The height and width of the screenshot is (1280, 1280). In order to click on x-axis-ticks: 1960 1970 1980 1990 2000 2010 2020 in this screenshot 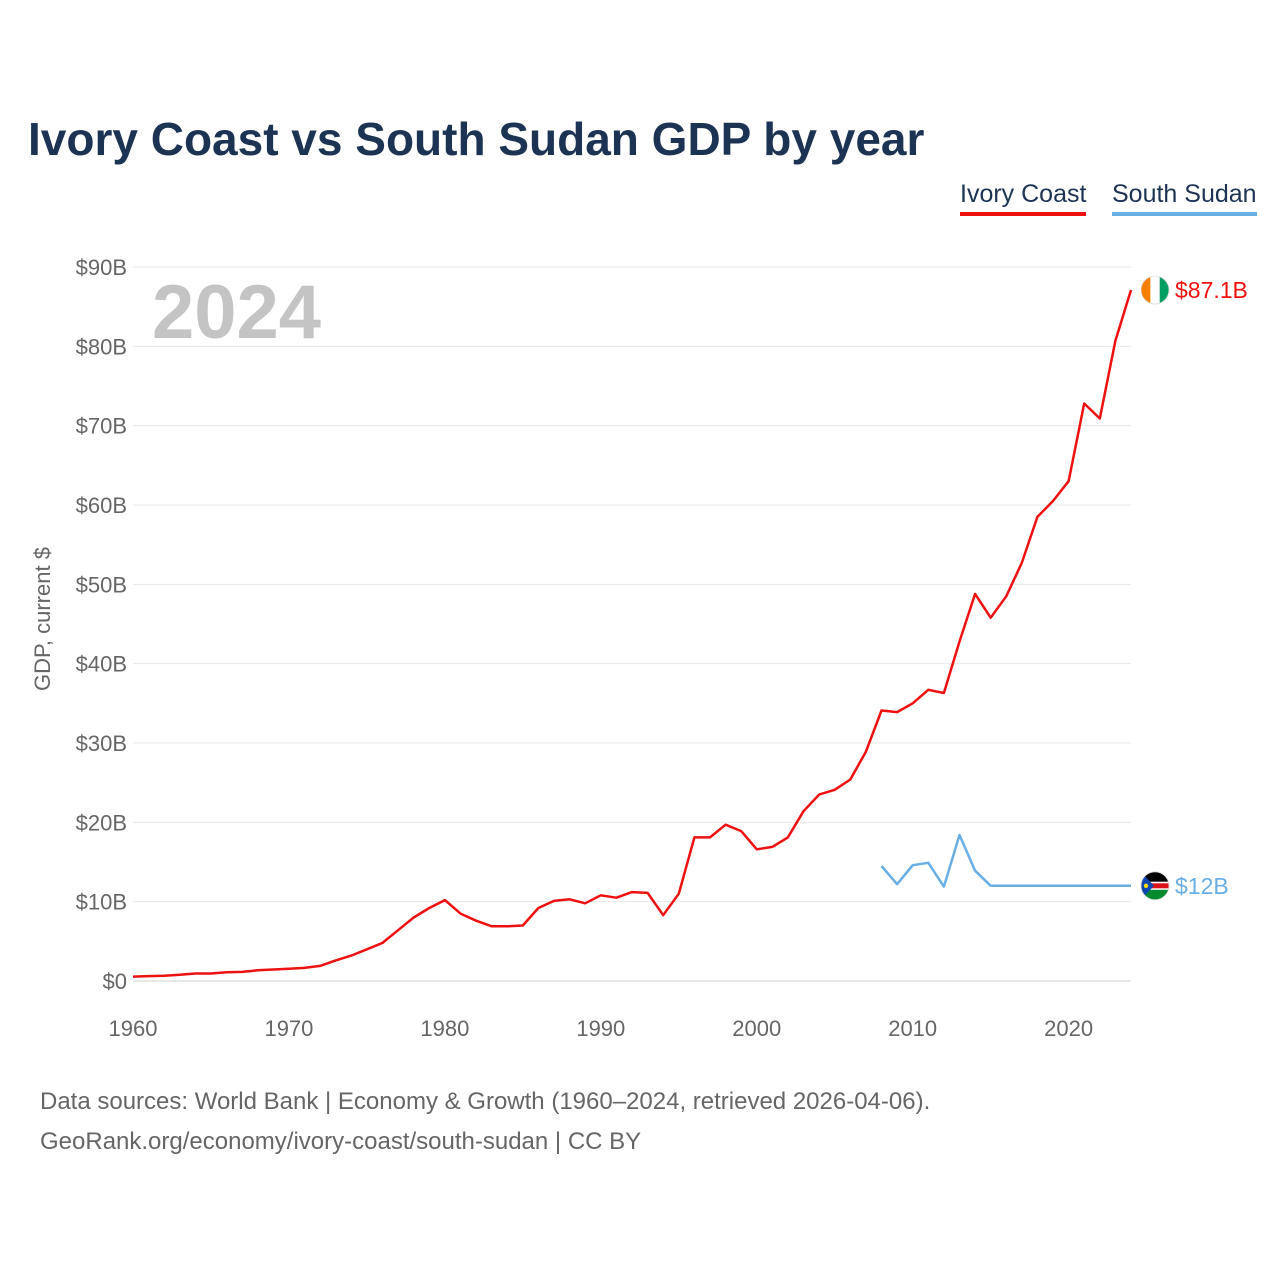, I will do `click(601, 1028)`.